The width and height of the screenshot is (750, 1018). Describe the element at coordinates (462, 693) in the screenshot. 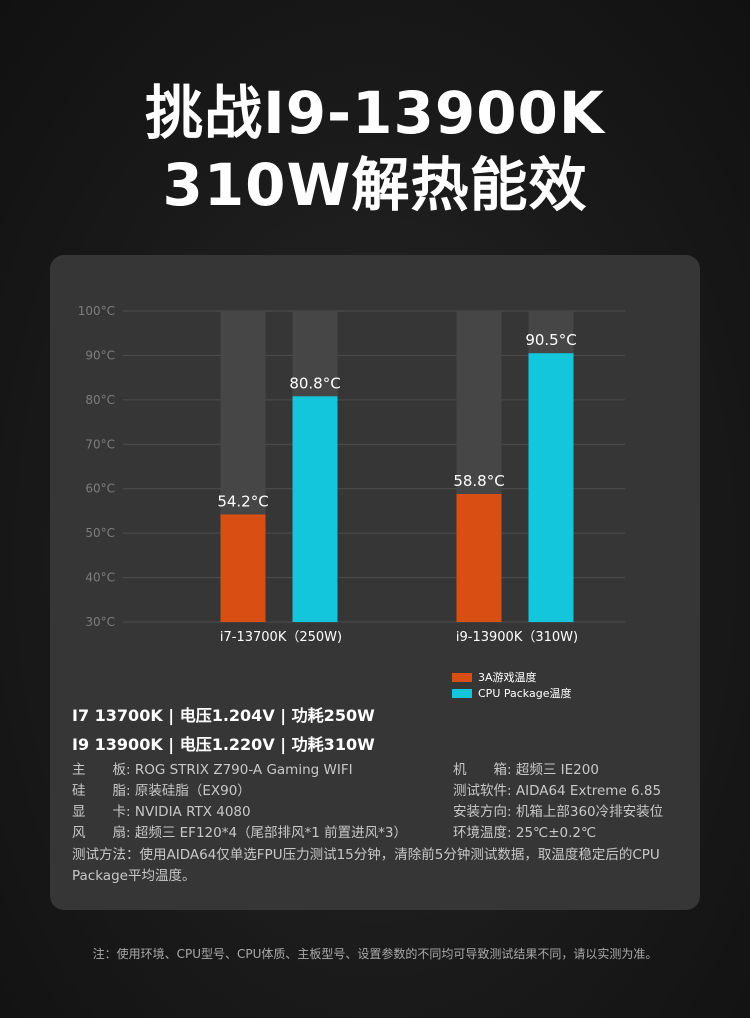

I see `legend-swatch-package` at that location.